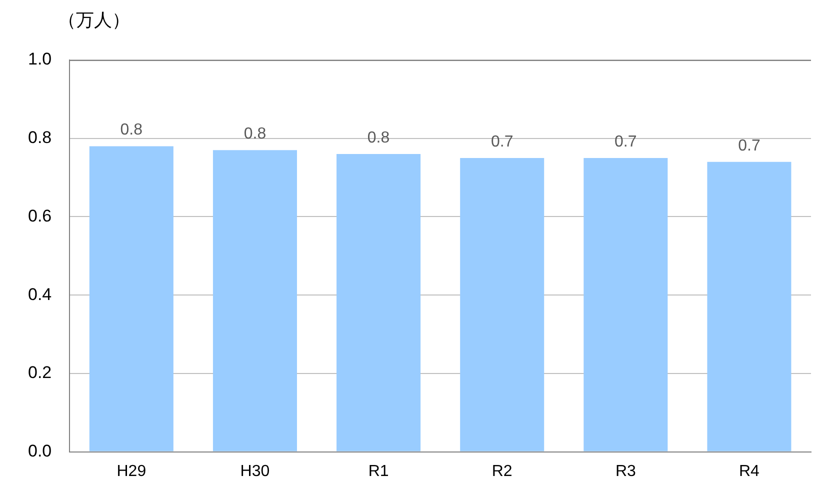 This screenshot has height=495, width=813. I want to click on x-tick-label: H29, so click(131, 471).